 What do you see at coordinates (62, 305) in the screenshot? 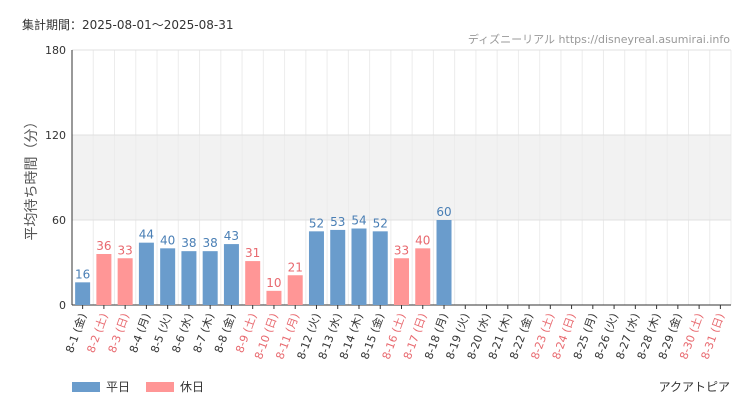
I see `y-tick-label: 0` at bounding box center [62, 305].